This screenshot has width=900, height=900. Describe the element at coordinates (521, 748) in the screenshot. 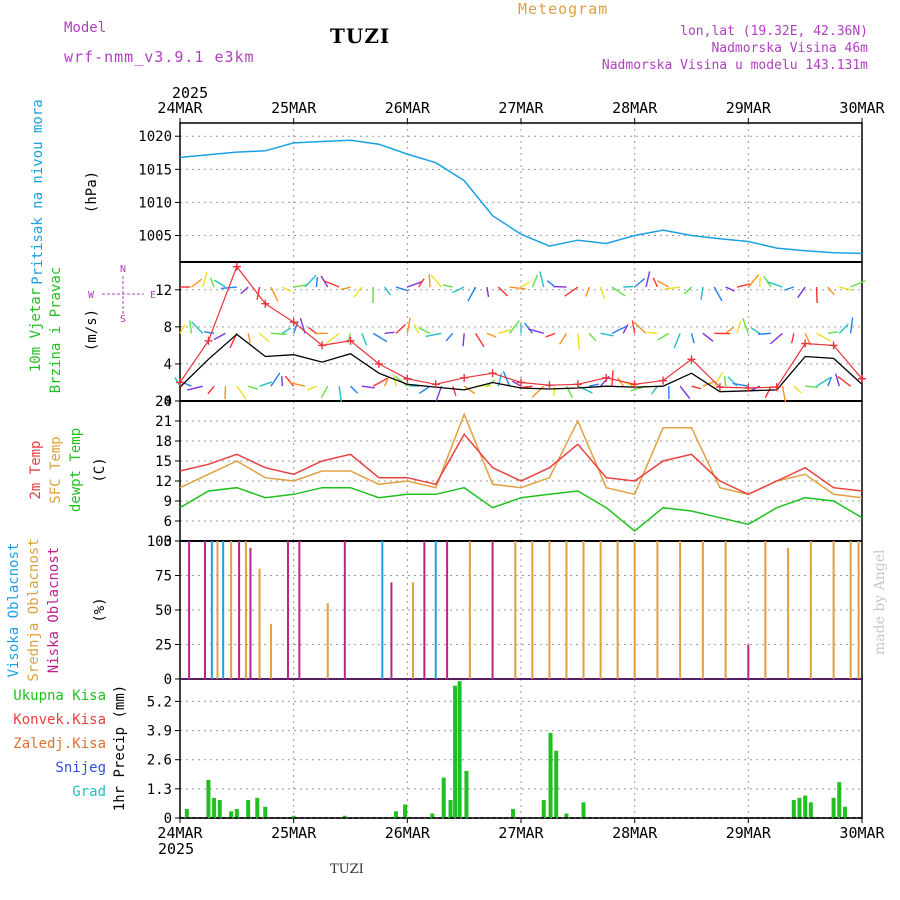

I see `precip-frame` at that location.